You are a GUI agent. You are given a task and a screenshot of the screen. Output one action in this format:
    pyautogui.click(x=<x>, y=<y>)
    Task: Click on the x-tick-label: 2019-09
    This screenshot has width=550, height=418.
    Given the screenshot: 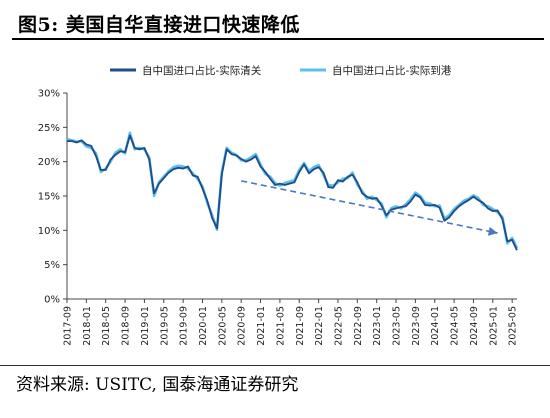 What is the action you would take?
    pyautogui.click(x=184, y=326)
    